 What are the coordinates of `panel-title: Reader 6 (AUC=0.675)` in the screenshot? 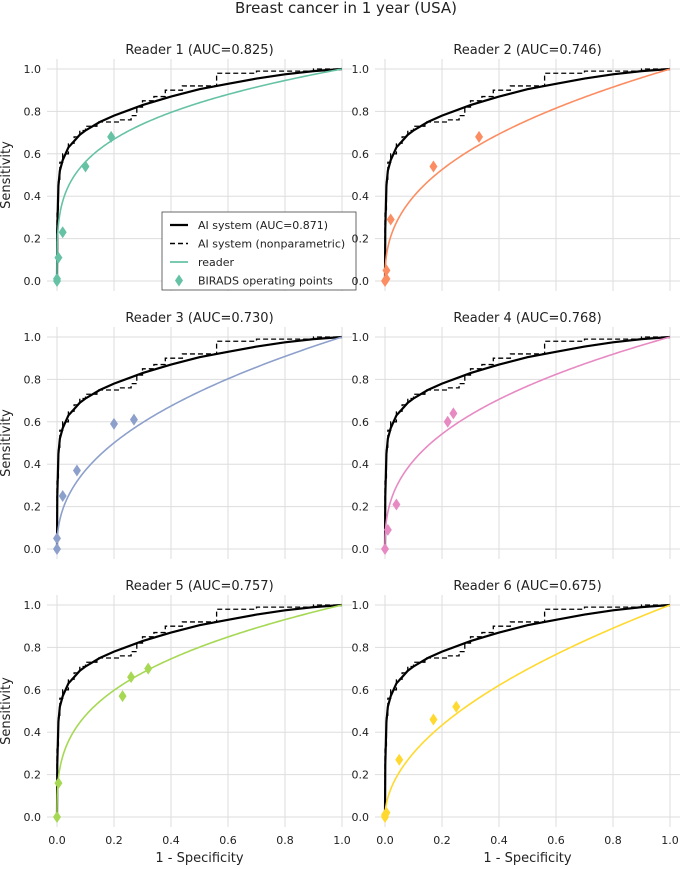 It's located at (527, 586).